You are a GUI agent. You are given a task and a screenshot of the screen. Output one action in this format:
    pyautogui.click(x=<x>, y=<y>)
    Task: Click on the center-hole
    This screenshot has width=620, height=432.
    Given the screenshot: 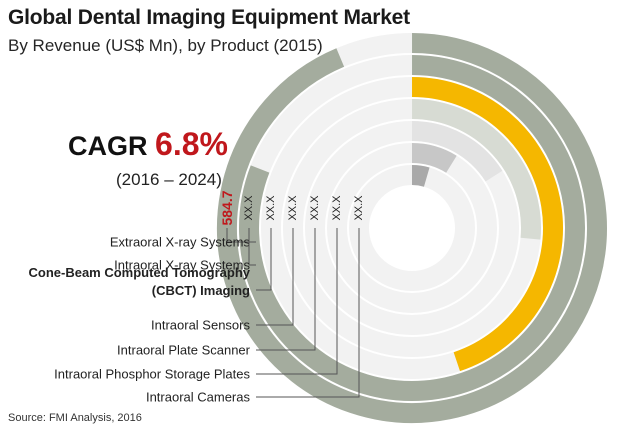 What is the action you would take?
    pyautogui.click(x=412, y=228)
    